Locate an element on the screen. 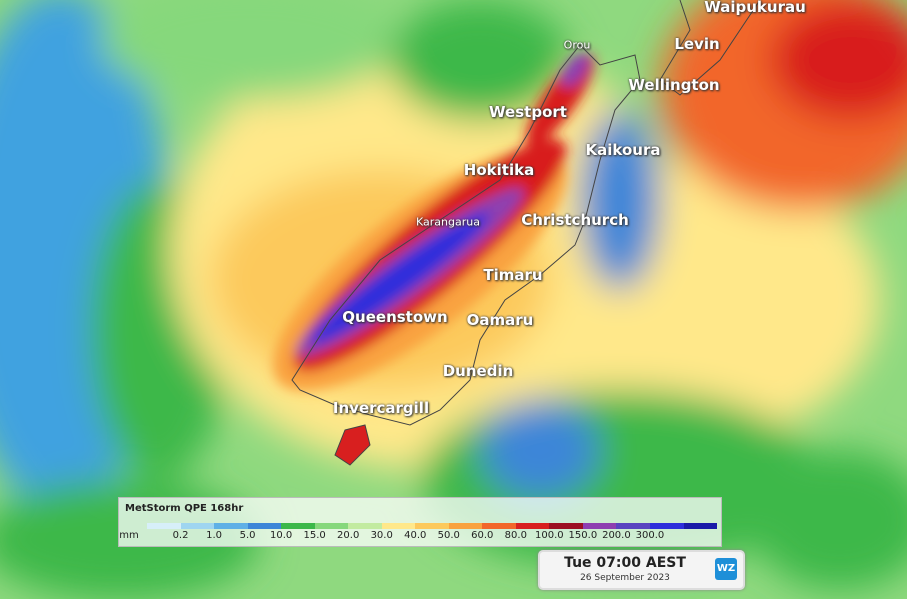  place-label: Christchurch is located at coordinates (575, 220).